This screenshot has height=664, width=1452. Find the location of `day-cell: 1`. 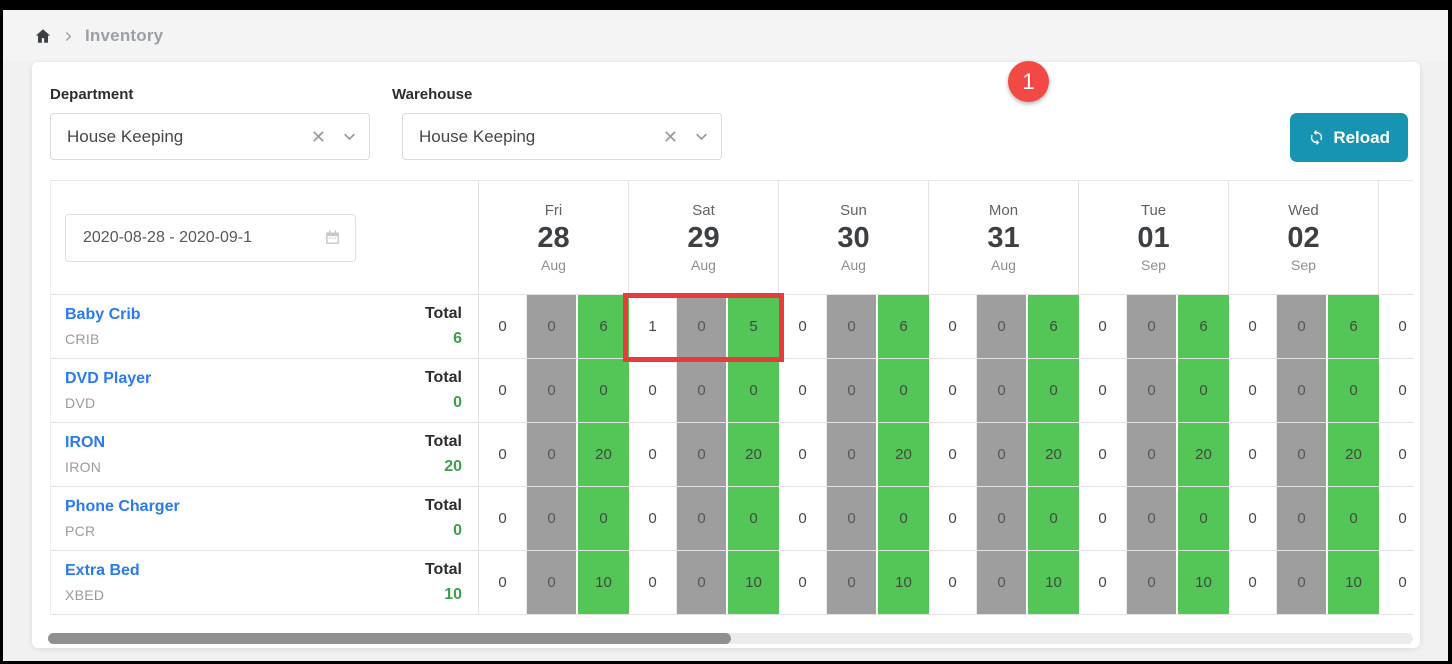

day-cell: 1 is located at coordinates (653, 326).